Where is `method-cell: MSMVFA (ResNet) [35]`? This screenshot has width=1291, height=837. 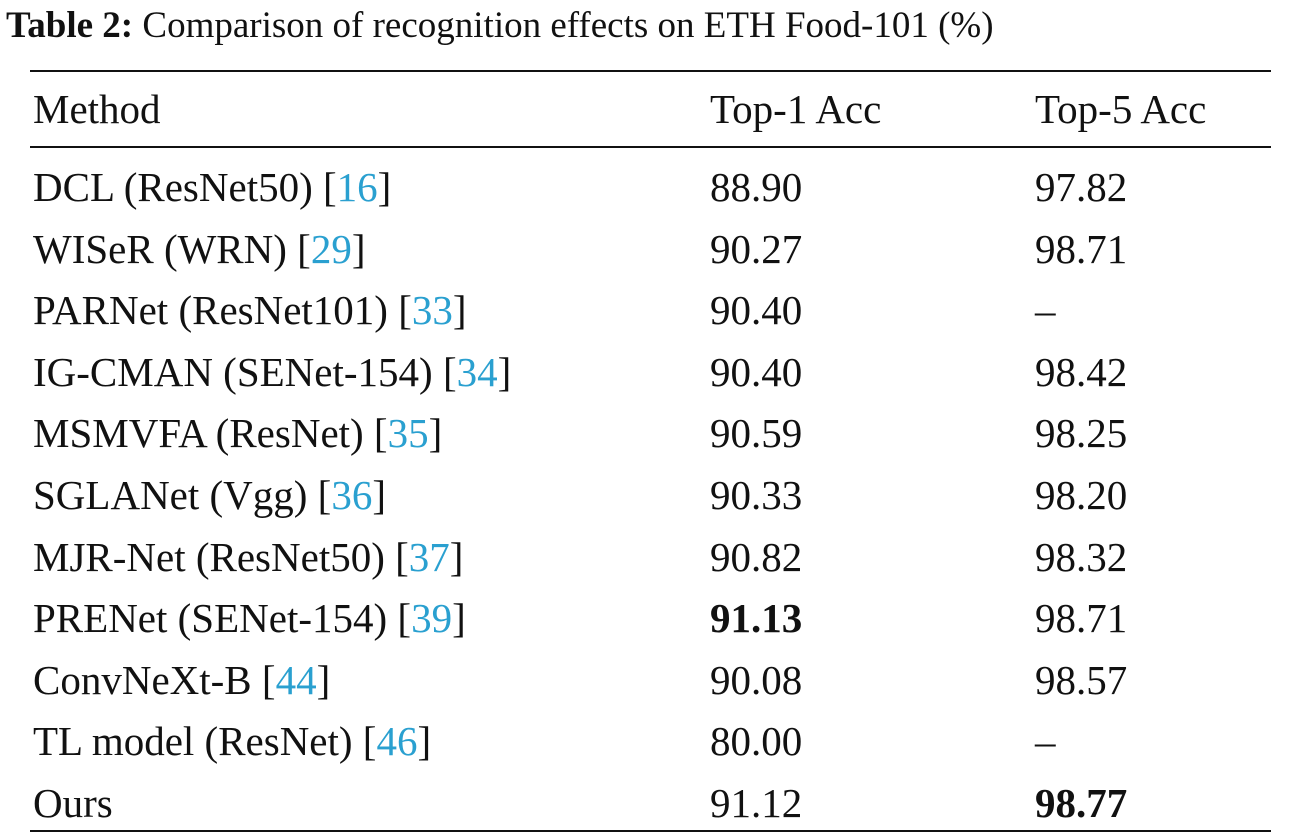
method-cell: MSMVFA (ResNet) [35] is located at coordinates (237, 433).